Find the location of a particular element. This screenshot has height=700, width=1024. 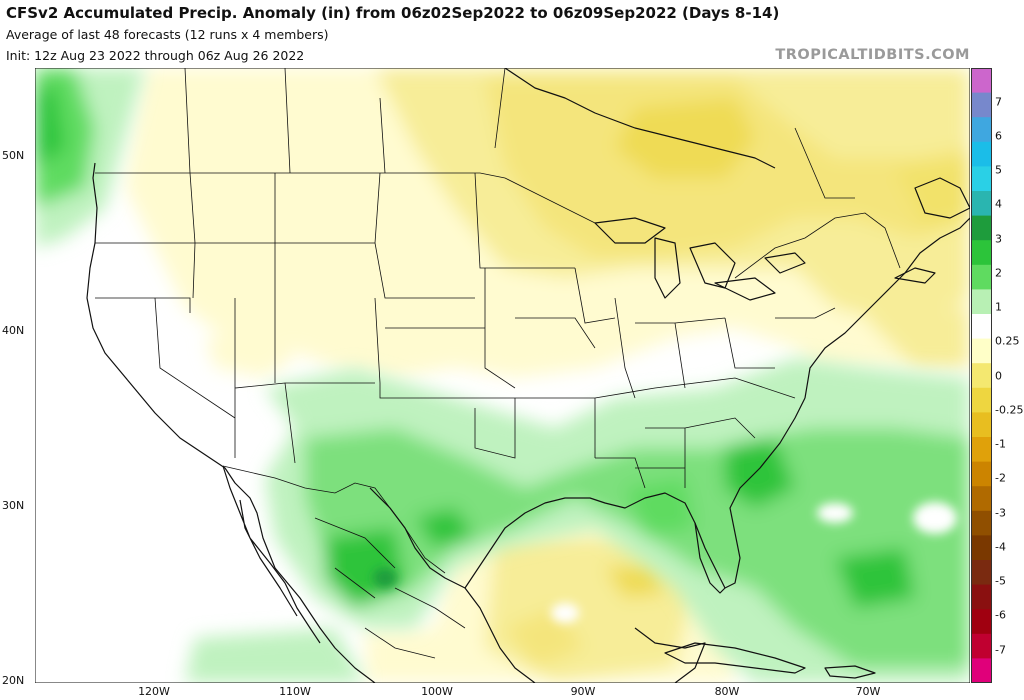

lat-label-50n: 50N is located at coordinates (13, 155).